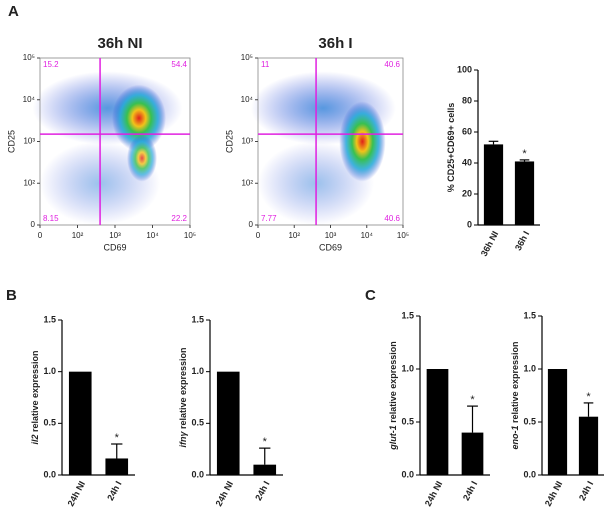 Image resolution: width=616 pixels, height=520 pixels. I want to click on y-axis-label-text: % CD25+CD69+ cells, so click(451, 148).